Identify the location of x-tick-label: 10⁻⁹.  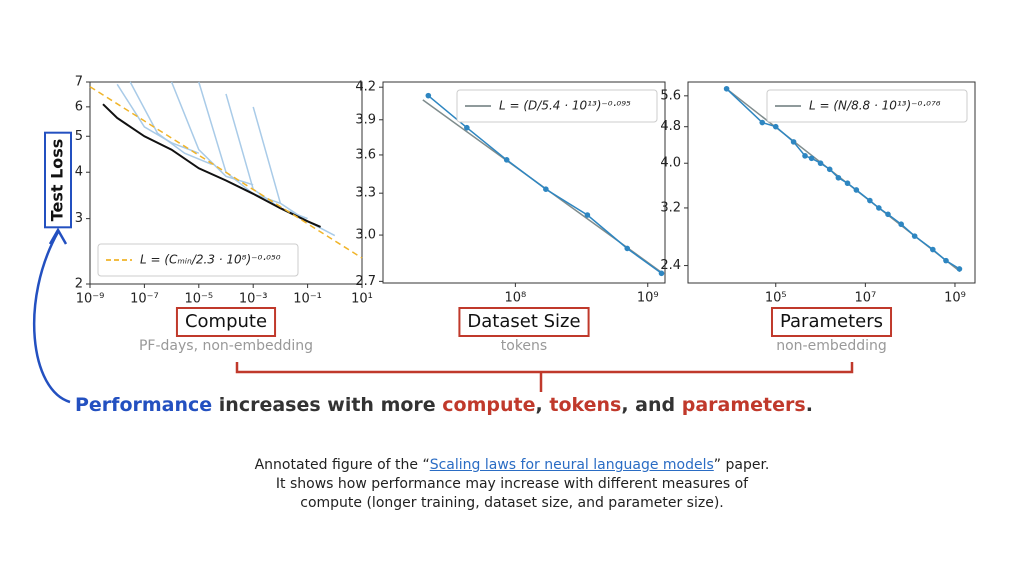
(90, 299).